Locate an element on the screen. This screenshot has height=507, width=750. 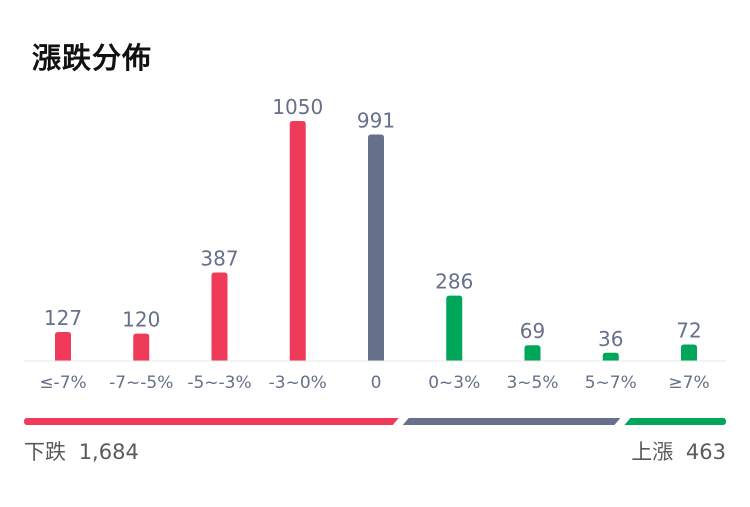
bar-value-label: 72 is located at coordinates (688, 331).